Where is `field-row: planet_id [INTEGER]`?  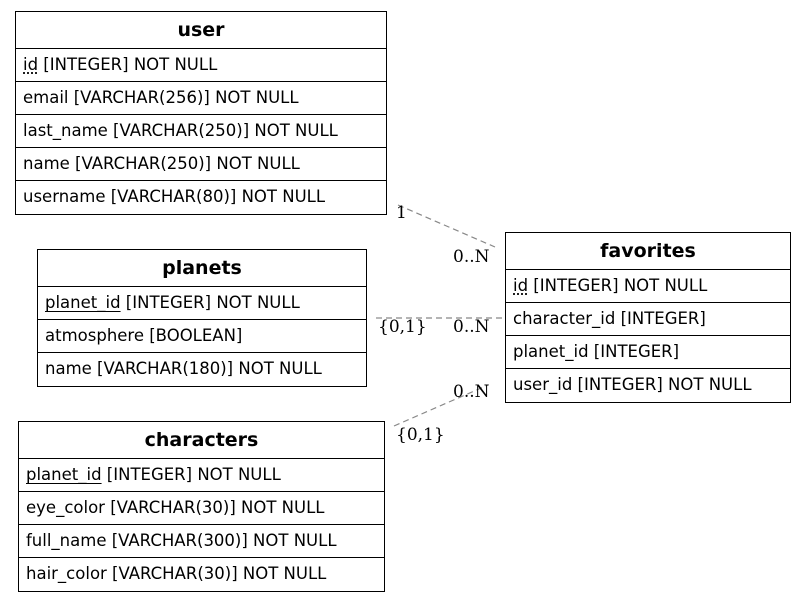 field-row: planet_id [INTEGER] is located at coordinates (648, 352).